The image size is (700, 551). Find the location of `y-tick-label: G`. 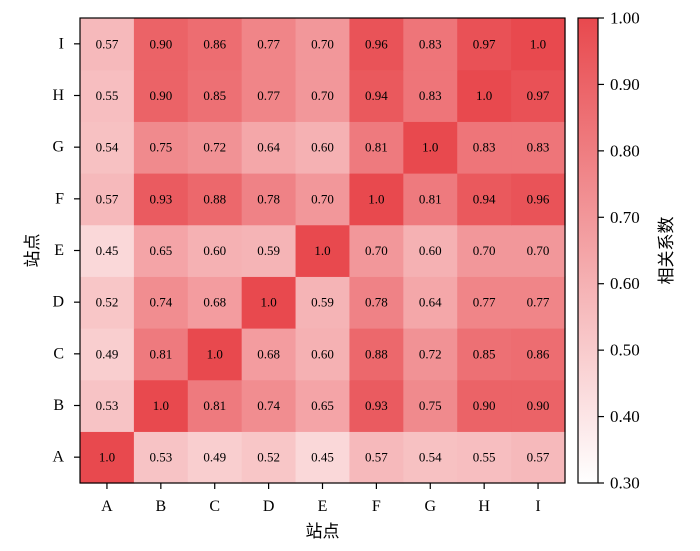

y-tick-label: G is located at coordinates (58, 147).